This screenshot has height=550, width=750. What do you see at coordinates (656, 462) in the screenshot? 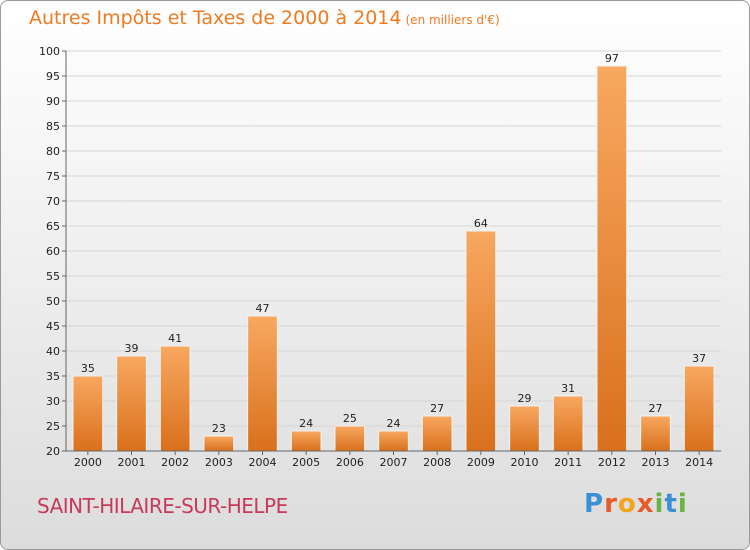
I see `x-tick-label: 2013` at bounding box center [656, 462].